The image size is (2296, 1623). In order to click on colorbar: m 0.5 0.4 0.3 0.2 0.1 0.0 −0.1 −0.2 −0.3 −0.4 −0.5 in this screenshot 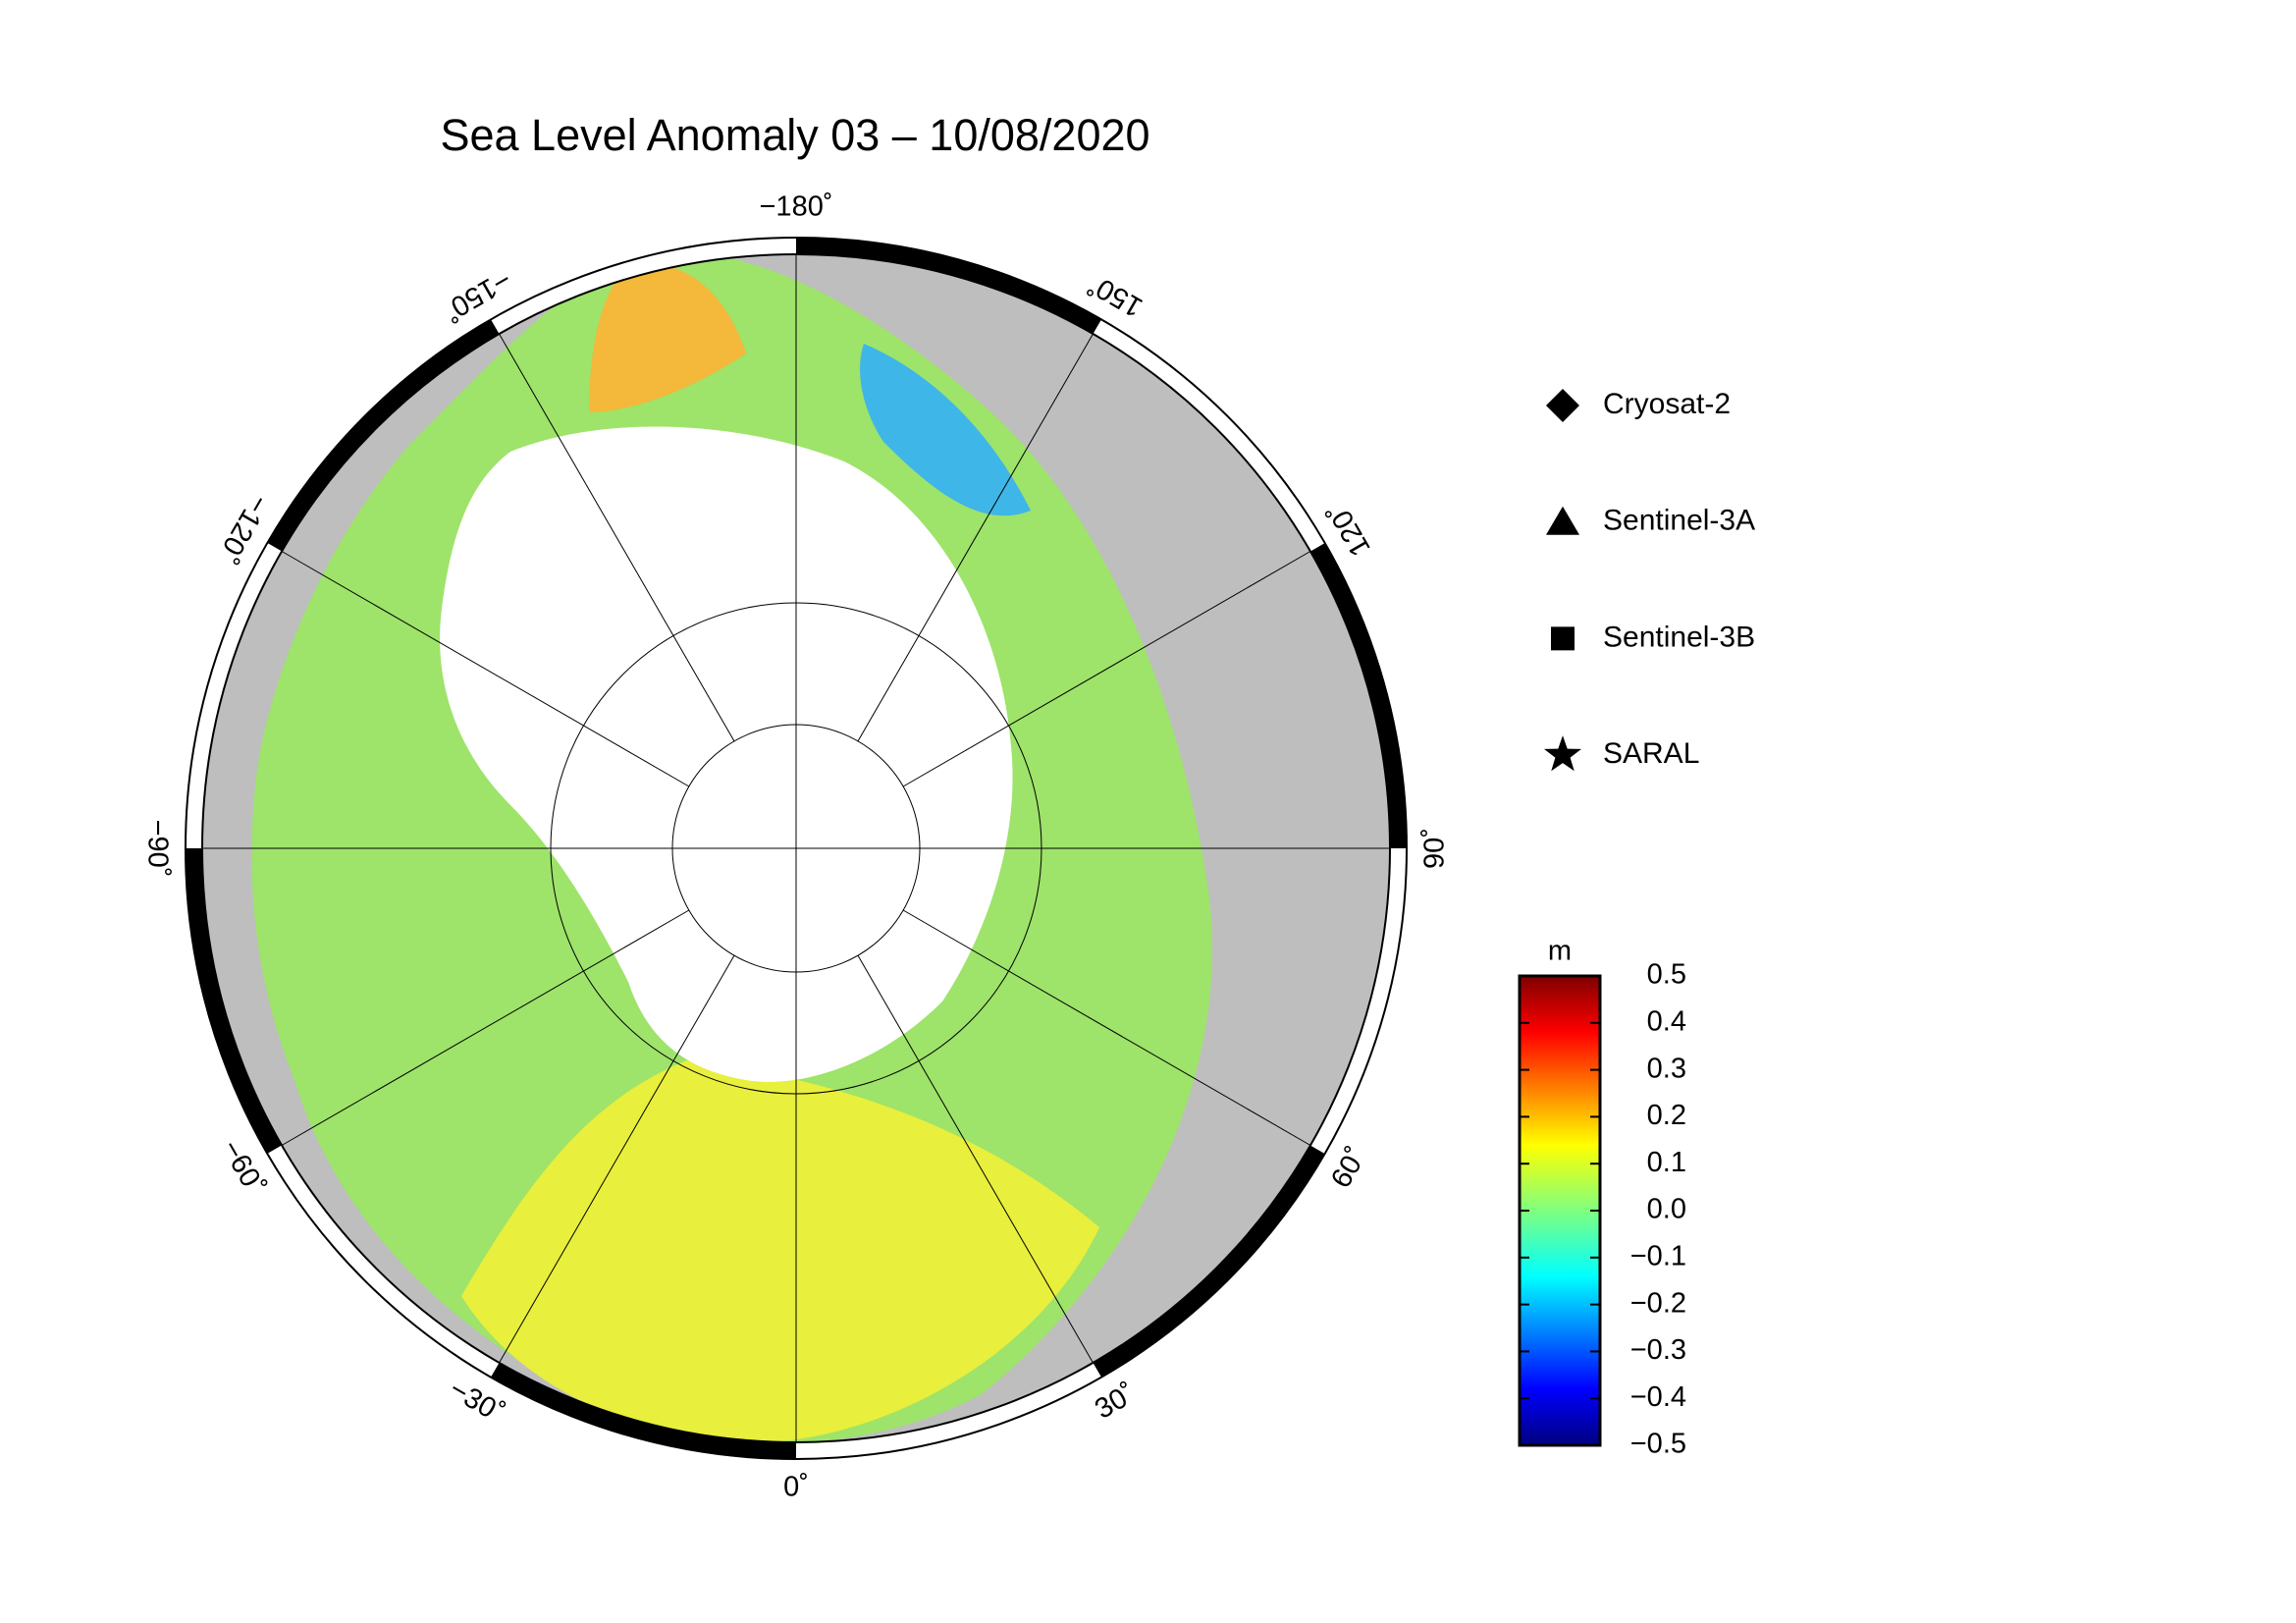, I will do `click(1602, 1198)`.